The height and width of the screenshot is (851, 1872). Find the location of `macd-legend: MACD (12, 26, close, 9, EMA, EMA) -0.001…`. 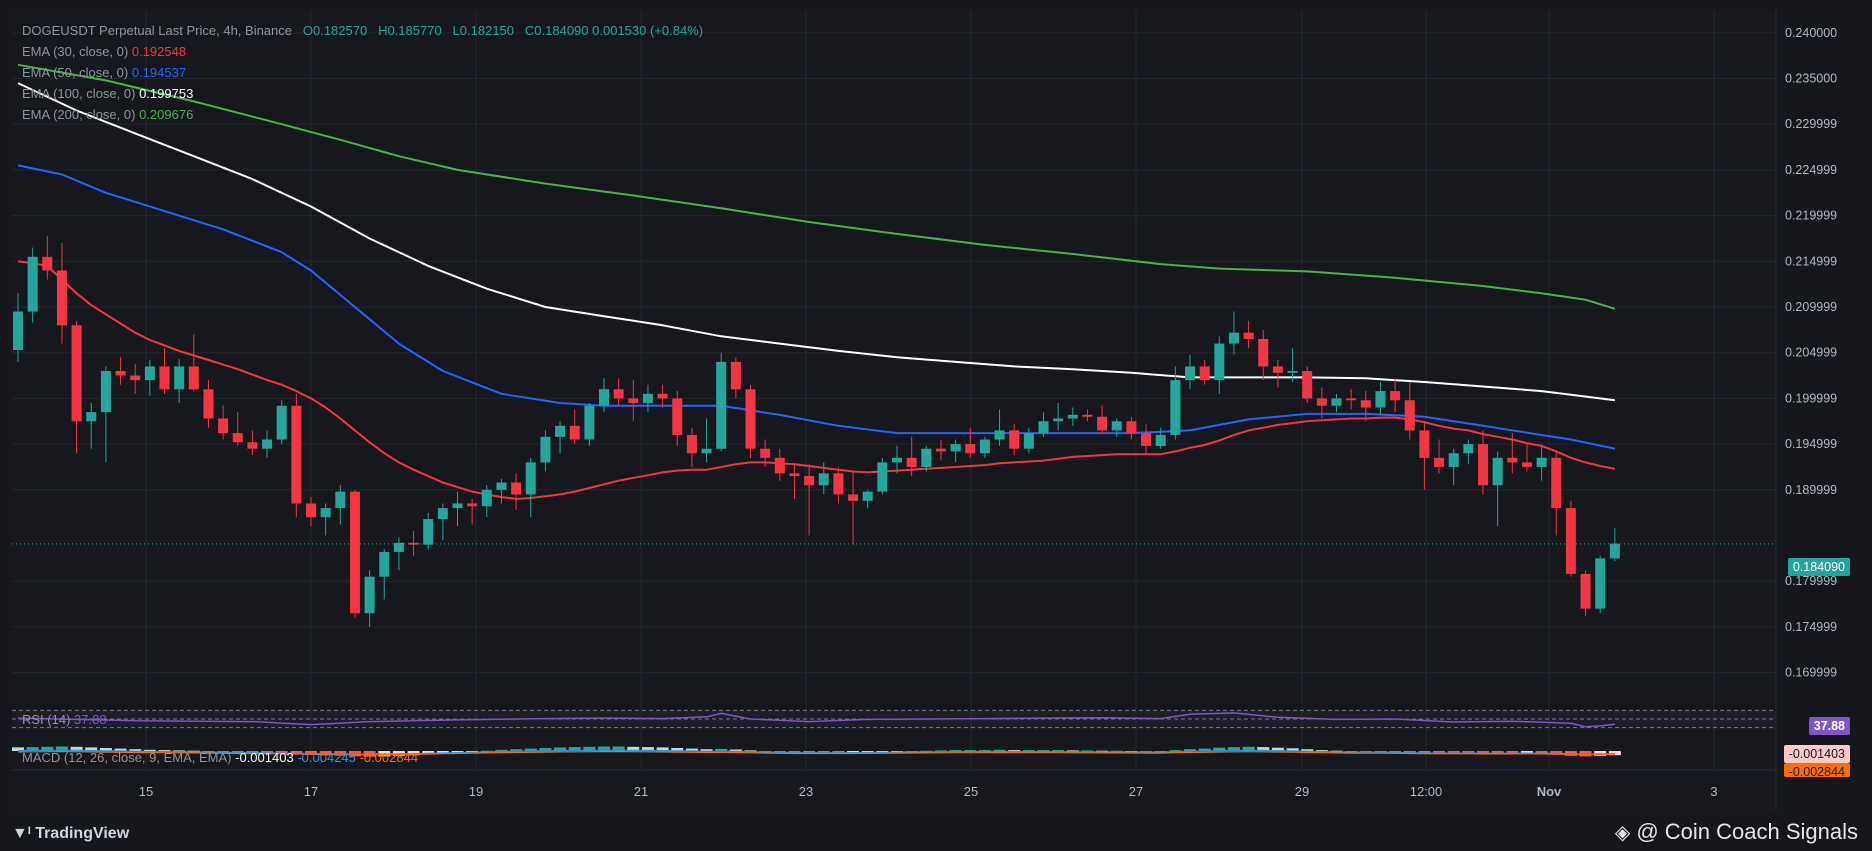

macd-legend: MACD (12, 26, close, 9, EMA, EMA) -0.001… is located at coordinates (220, 757).